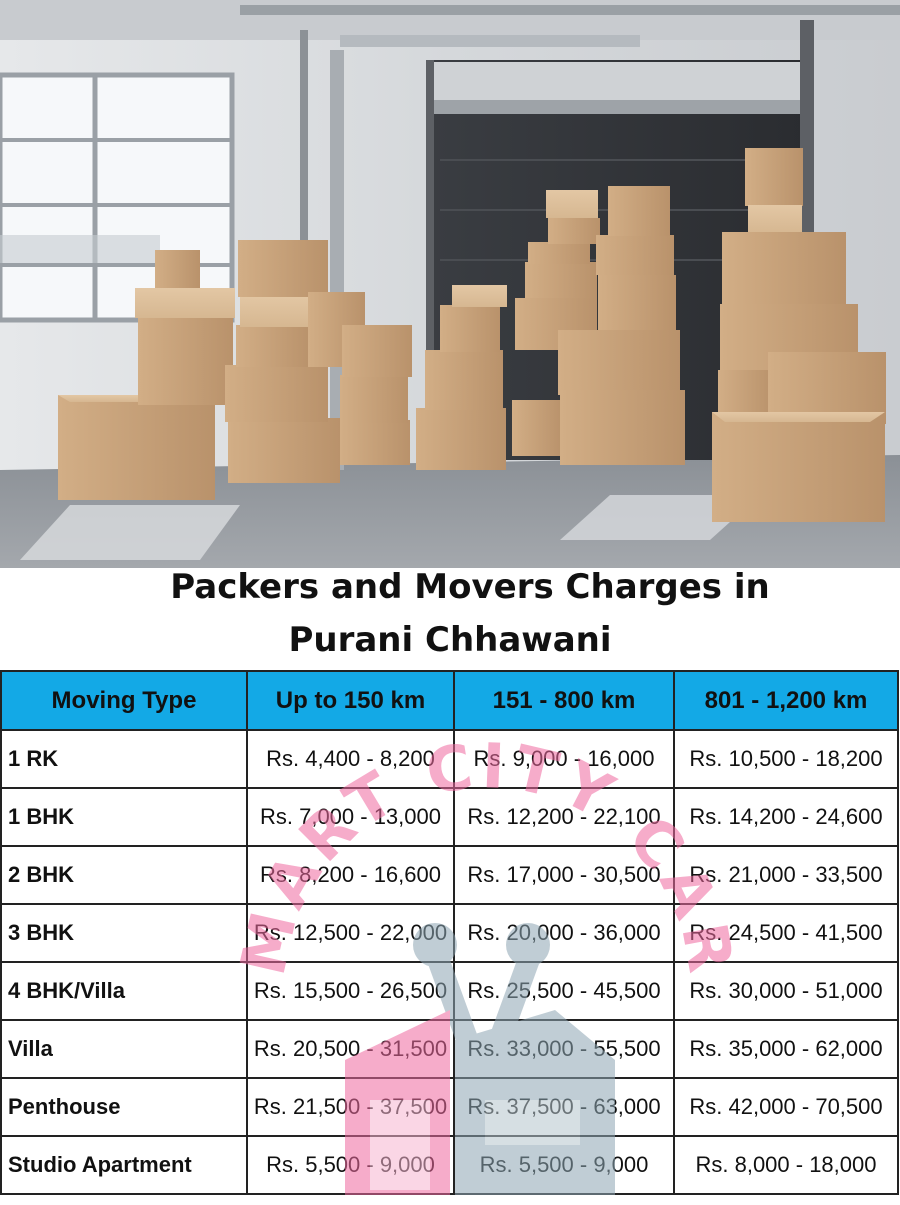 This screenshot has height=1205, width=900. Describe the element at coordinates (350, 1107) in the screenshot. I see `price-cell: Rs. 21,500 - 37,500` at that location.